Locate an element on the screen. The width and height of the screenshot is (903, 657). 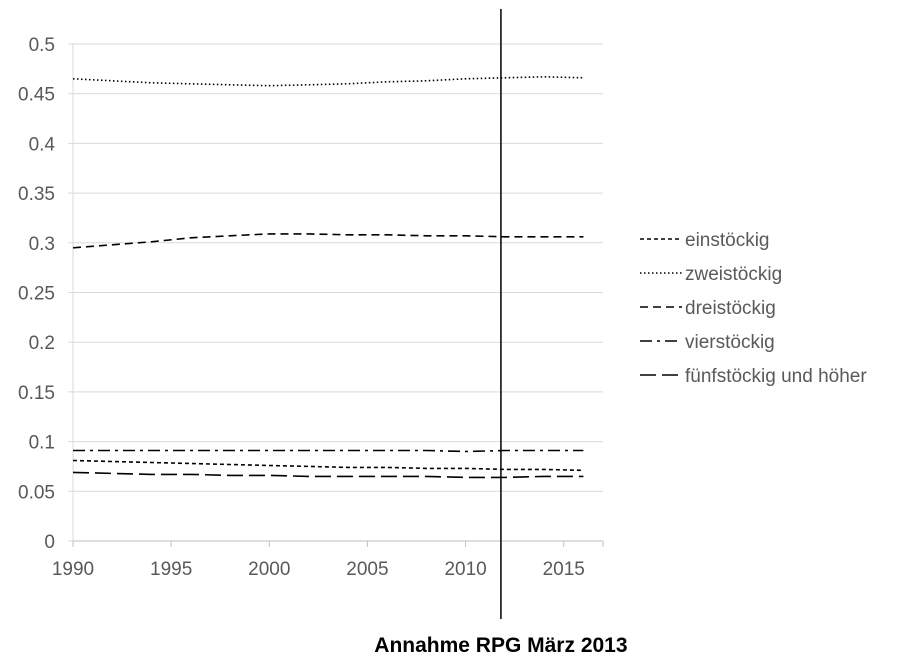
legend-label: dreistöckig is located at coordinates (730, 308).